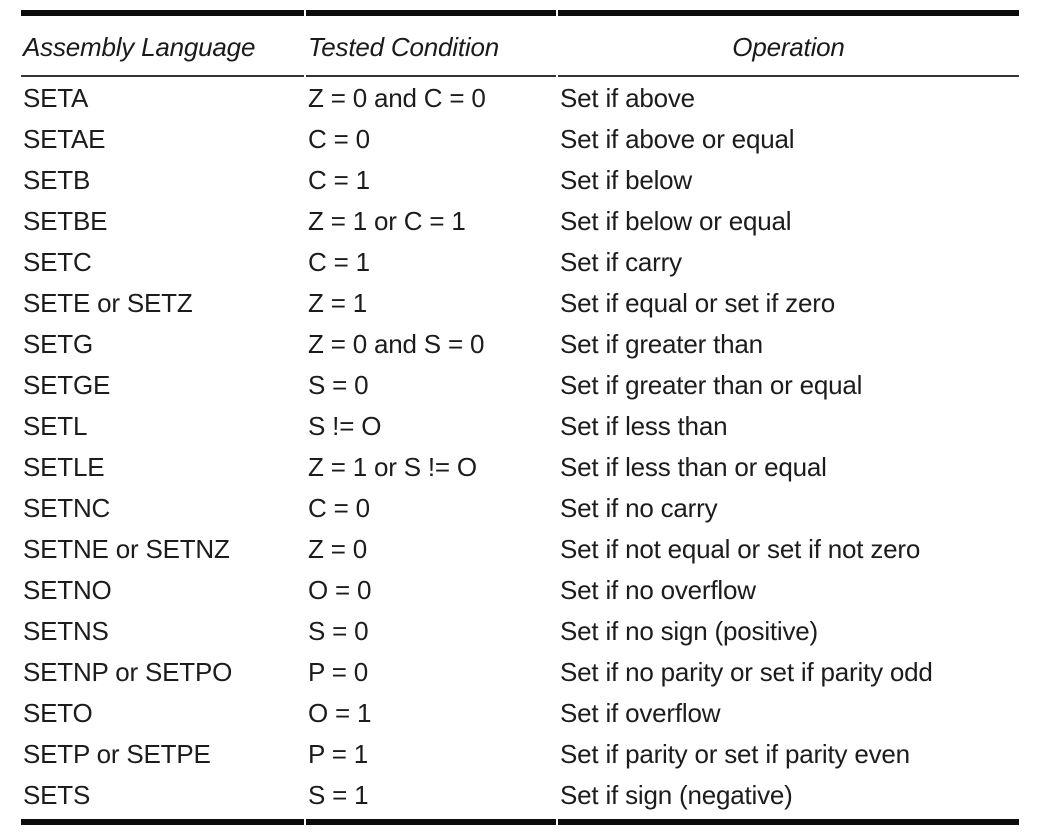  Describe the element at coordinates (520, 343) in the screenshot. I see `table-row: SETG Z = 0 and S = 0 Set if greater than` at that location.